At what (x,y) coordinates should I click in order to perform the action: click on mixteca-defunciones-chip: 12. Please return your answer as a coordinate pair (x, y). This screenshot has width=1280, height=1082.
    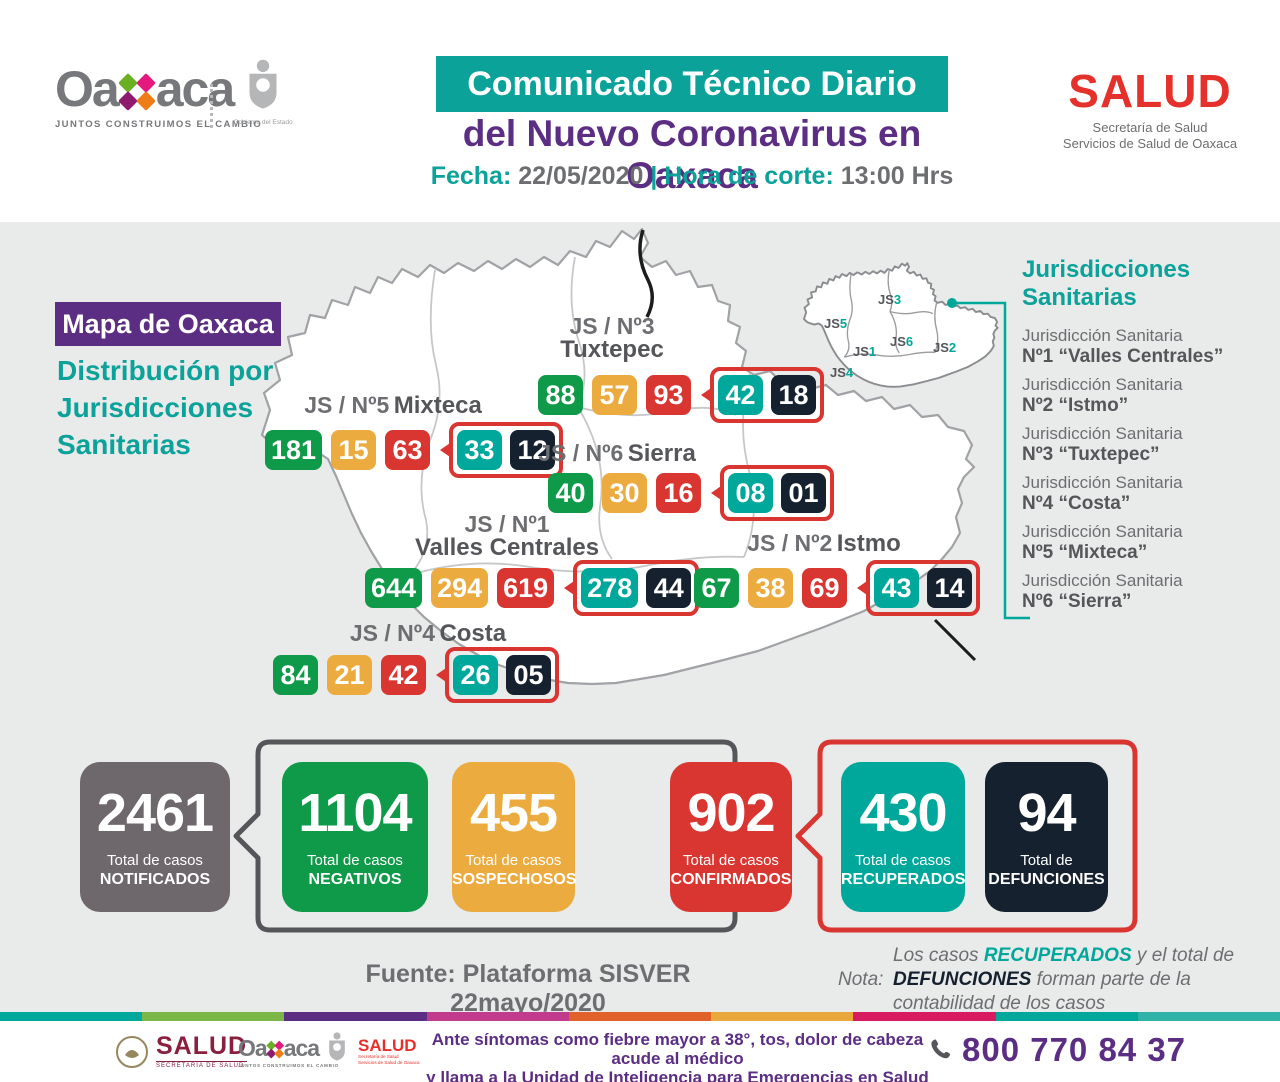
    Looking at the image, I should click on (533, 450).